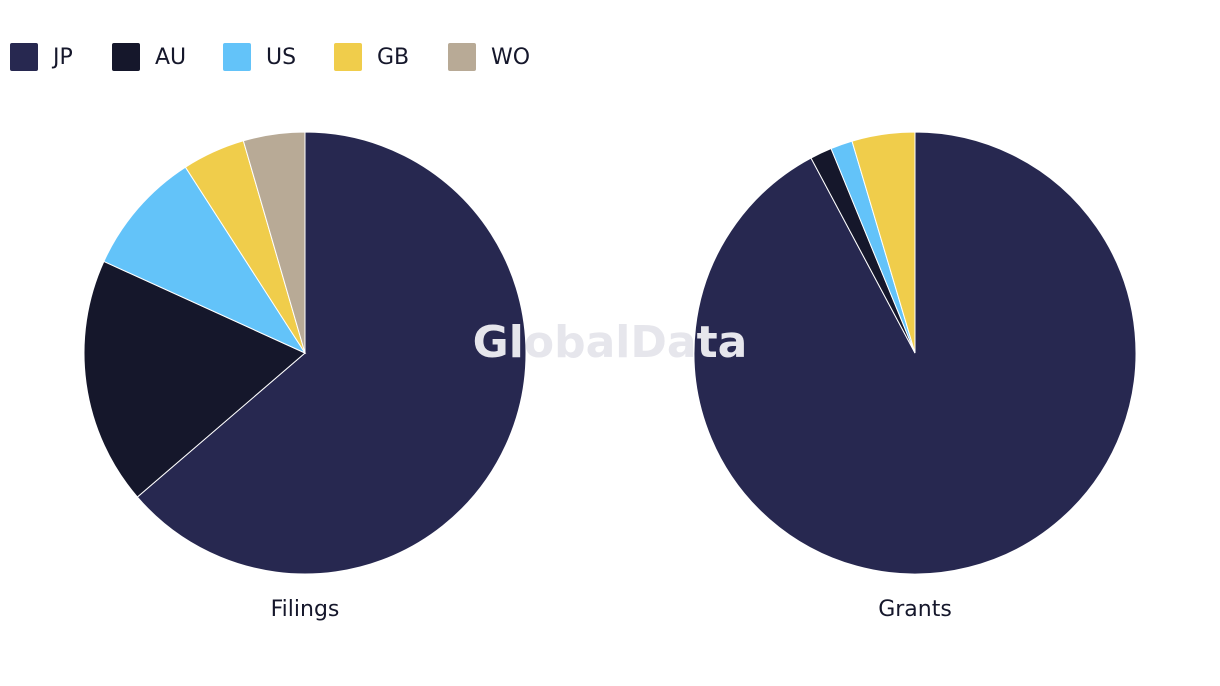 The width and height of the screenshot is (1220, 686). Describe the element at coordinates (610, 342) in the screenshot. I see `watermark: GlobalData` at that location.